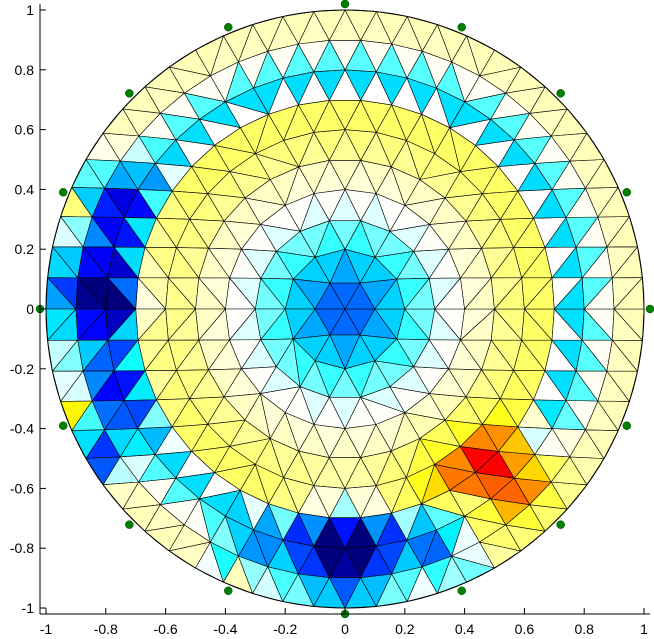 This screenshot has height=639, width=654. What do you see at coordinates (25, 189) in the screenshot?
I see `y-tick-label: 0.4` at bounding box center [25, 189].